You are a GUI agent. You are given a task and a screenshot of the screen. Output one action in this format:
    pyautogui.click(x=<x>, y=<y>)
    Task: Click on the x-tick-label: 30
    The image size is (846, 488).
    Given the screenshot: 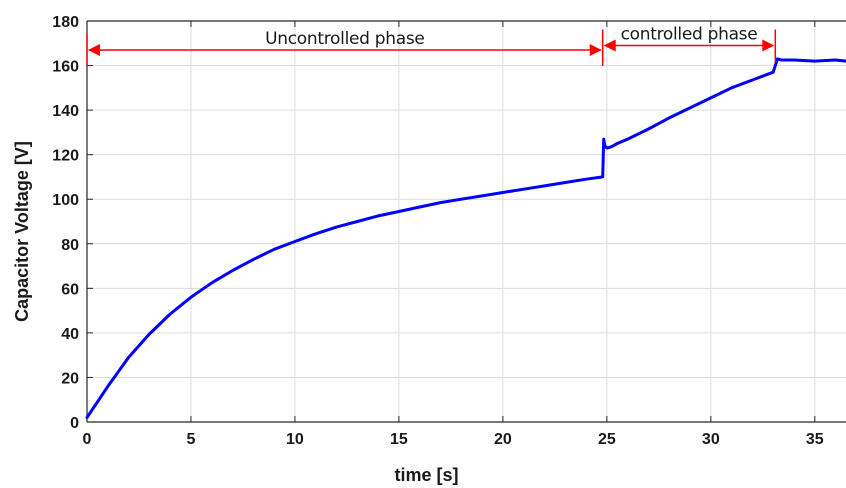 What is the action you would take?
    pyautogui.click(x=711, y=439)
    